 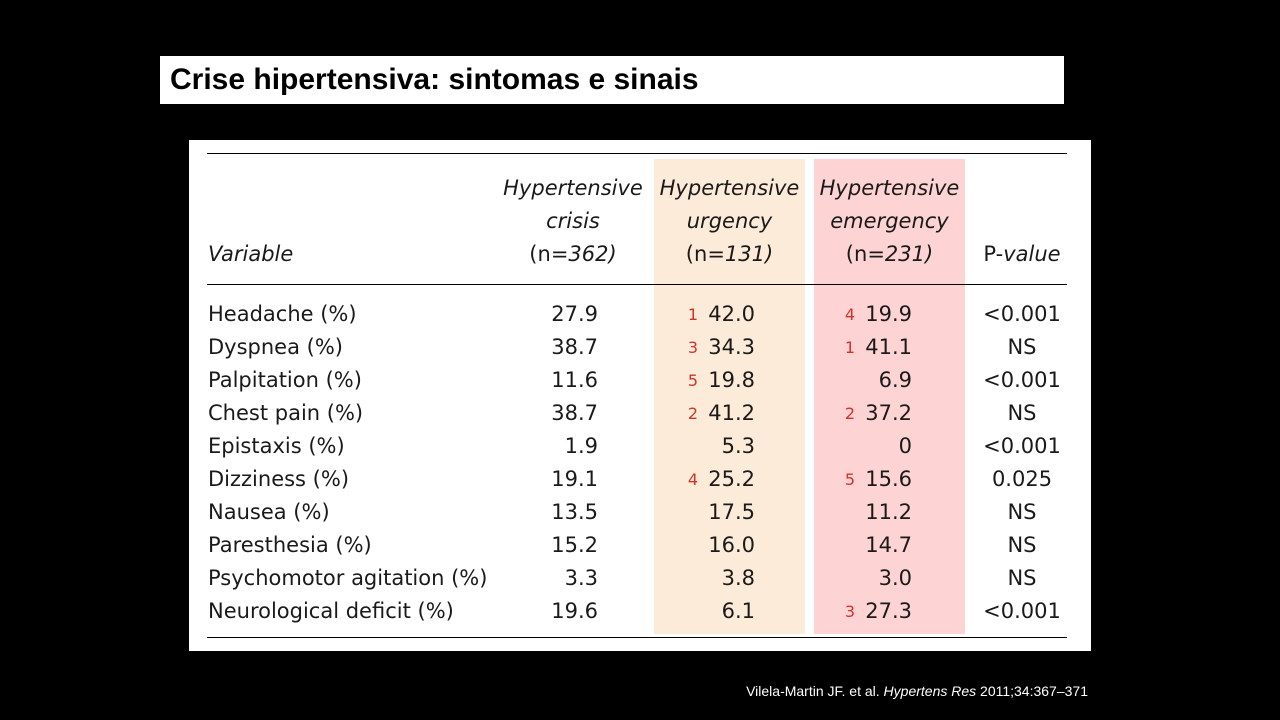 I want to click on cell-urgency-rank: 5, so click(x=692, y=380).